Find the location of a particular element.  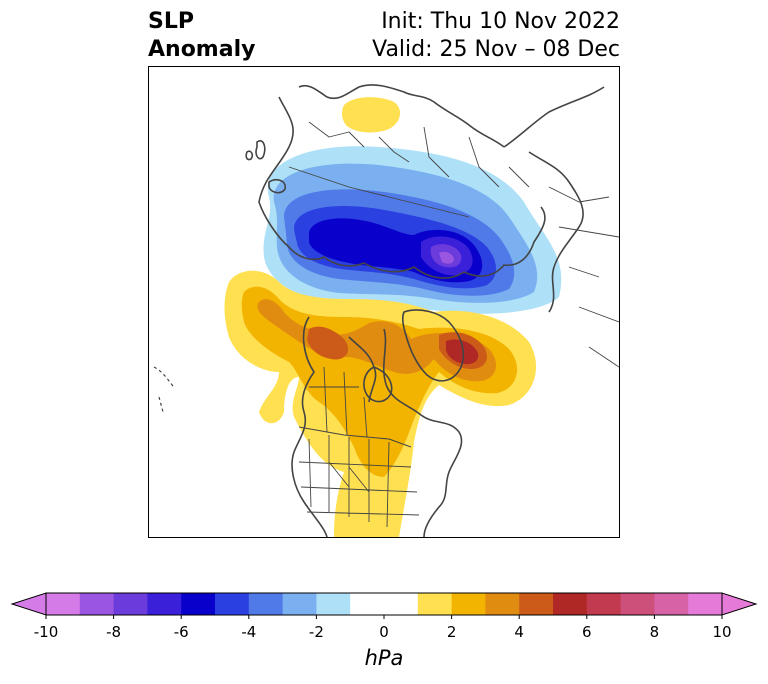

canada-provinces is located at coordinates (338, 402).